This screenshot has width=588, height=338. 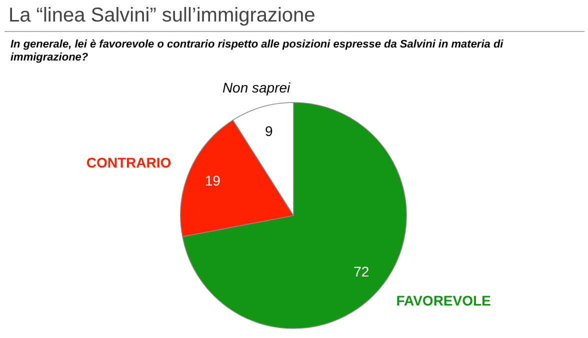 I want to click on slice-label: Non saprei, so click(x=257, y=87).